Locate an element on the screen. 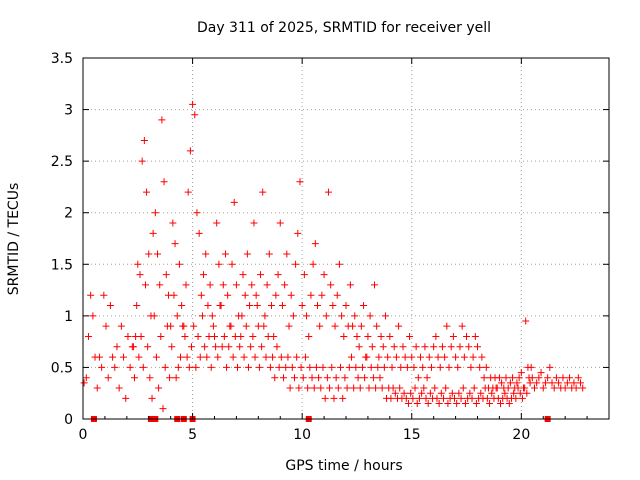 The width and height of the screenshot is (640, 480). y-tick-label: 1.5 is located at coordinates (62, 265).